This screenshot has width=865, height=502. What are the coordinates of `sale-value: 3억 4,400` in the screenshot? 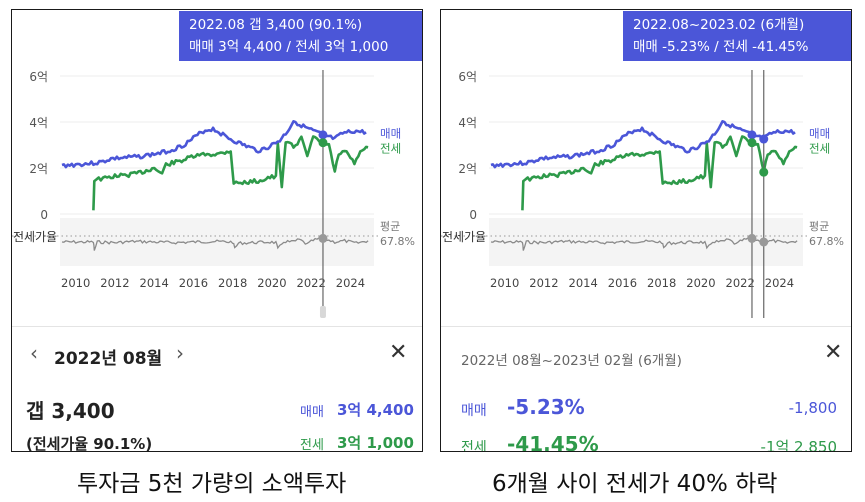 It's located at (375, 410).